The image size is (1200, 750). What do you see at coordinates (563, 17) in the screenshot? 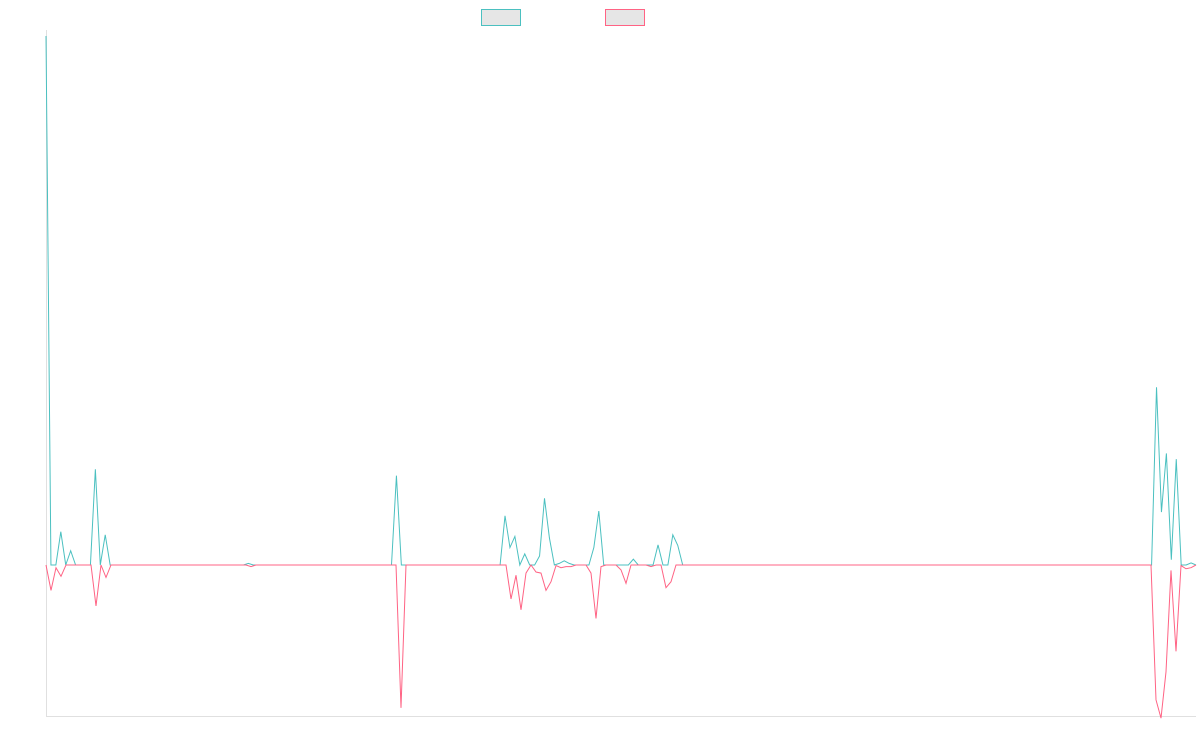
I see `legend` at bounding box center [563, 17].